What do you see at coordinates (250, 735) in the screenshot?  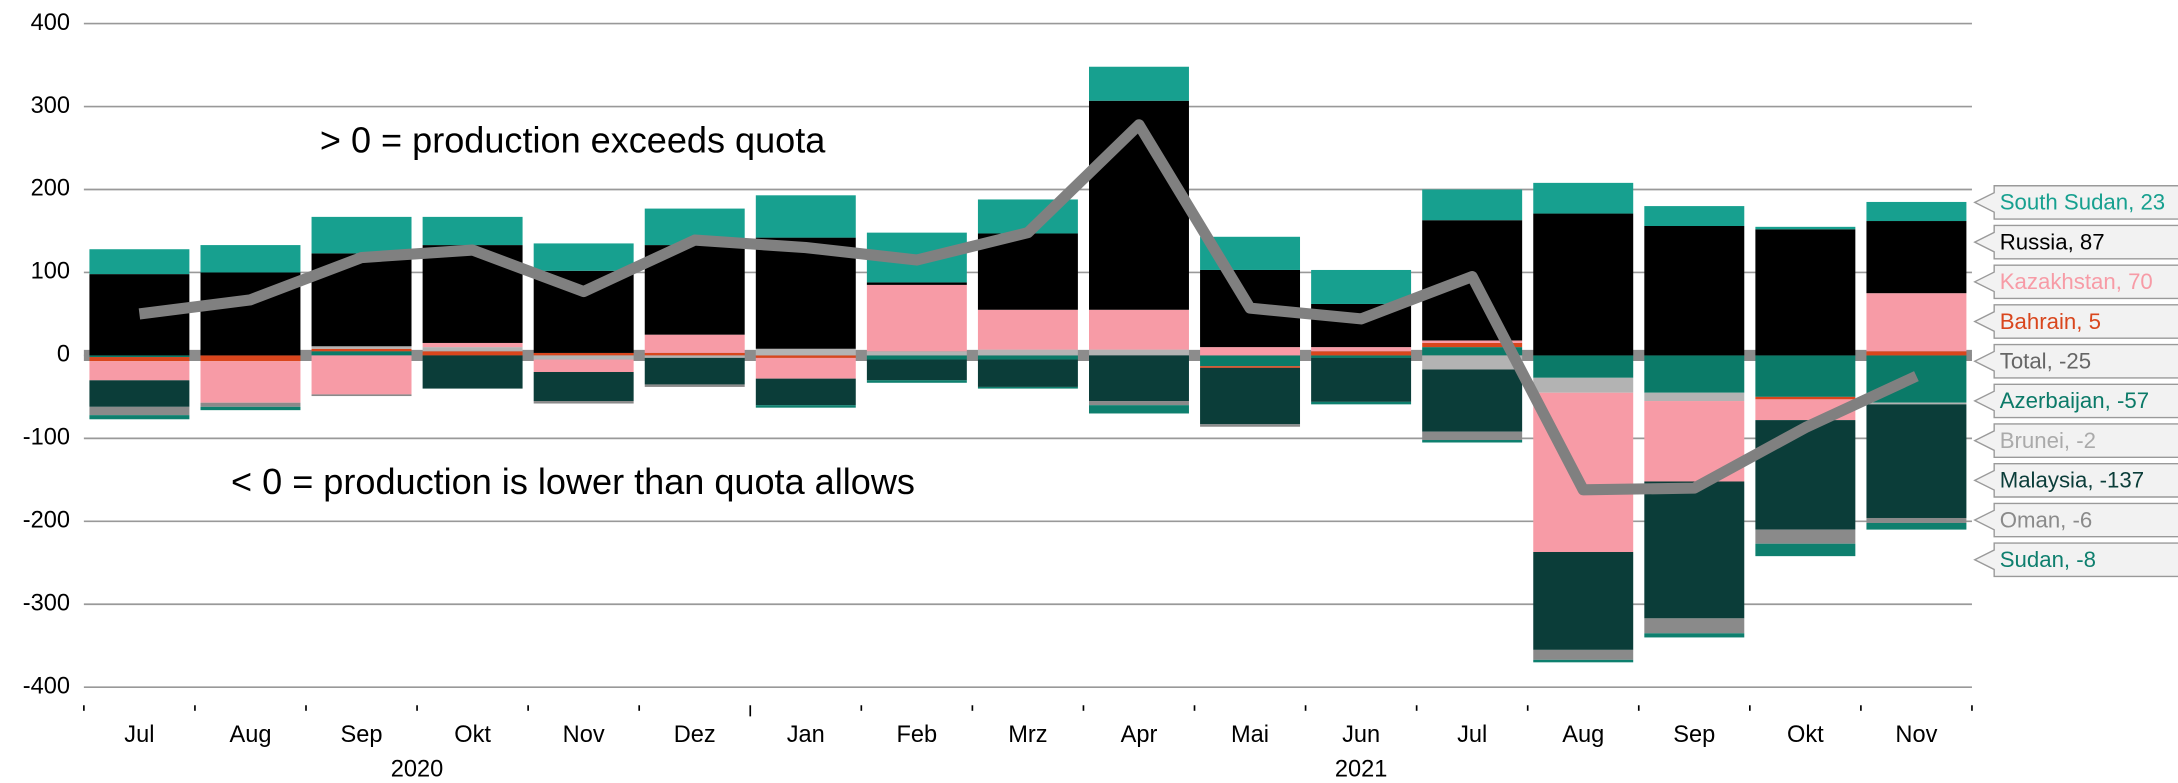 I see `x-tick-label: Aug` at bounding box center [250, 735].